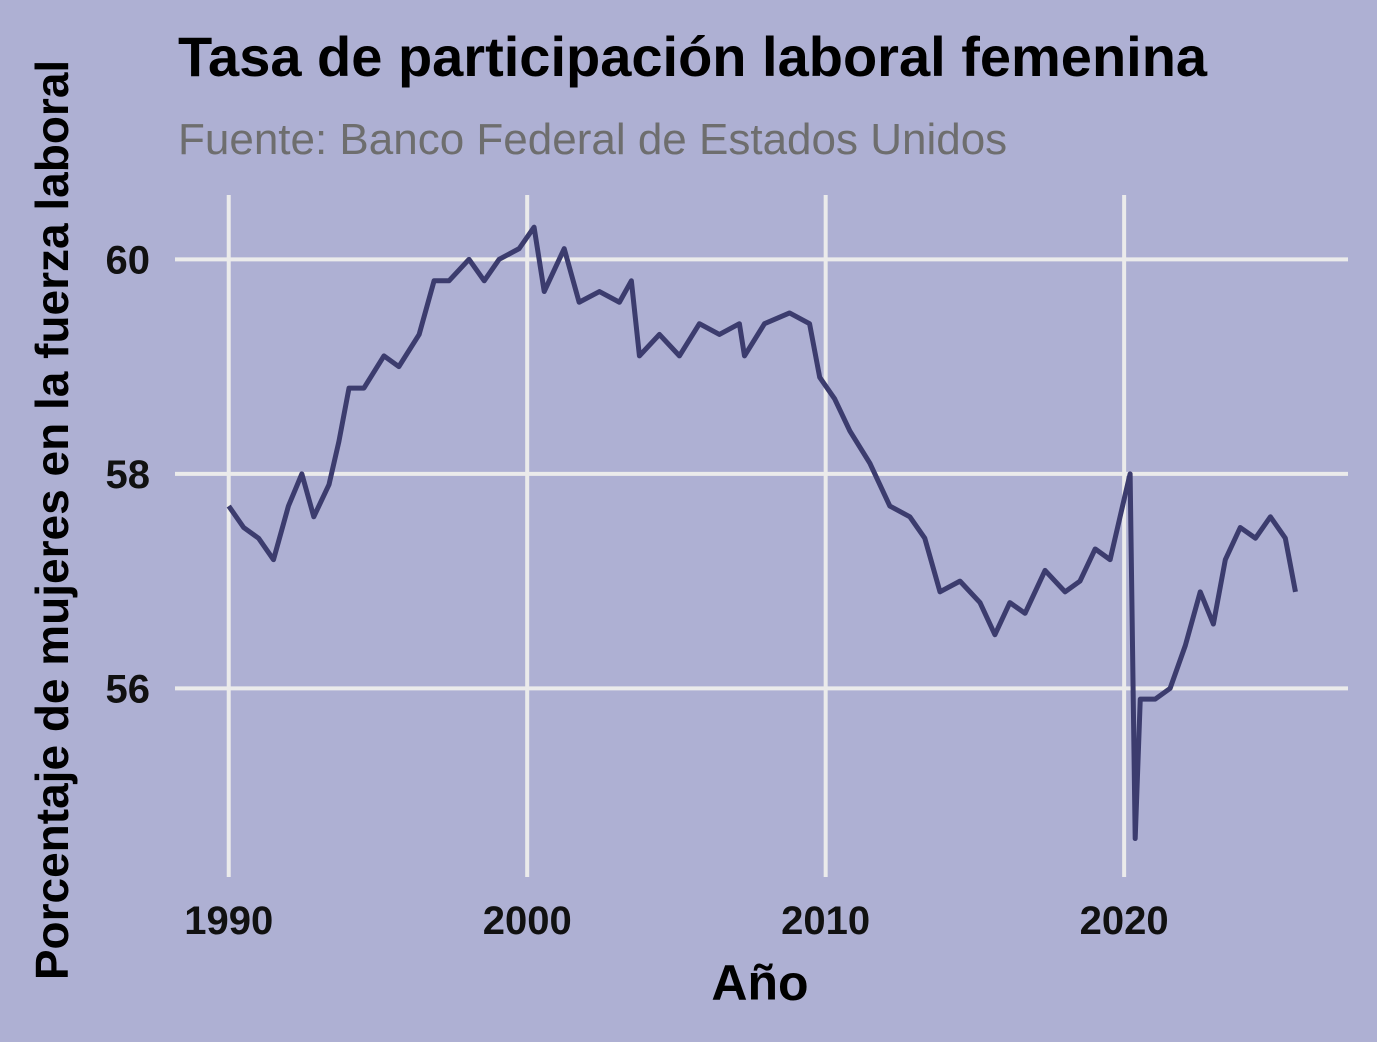  Describe the element at coordinates (128, 689) in the screenshot. I see `y-tick-label: 56` at that location.